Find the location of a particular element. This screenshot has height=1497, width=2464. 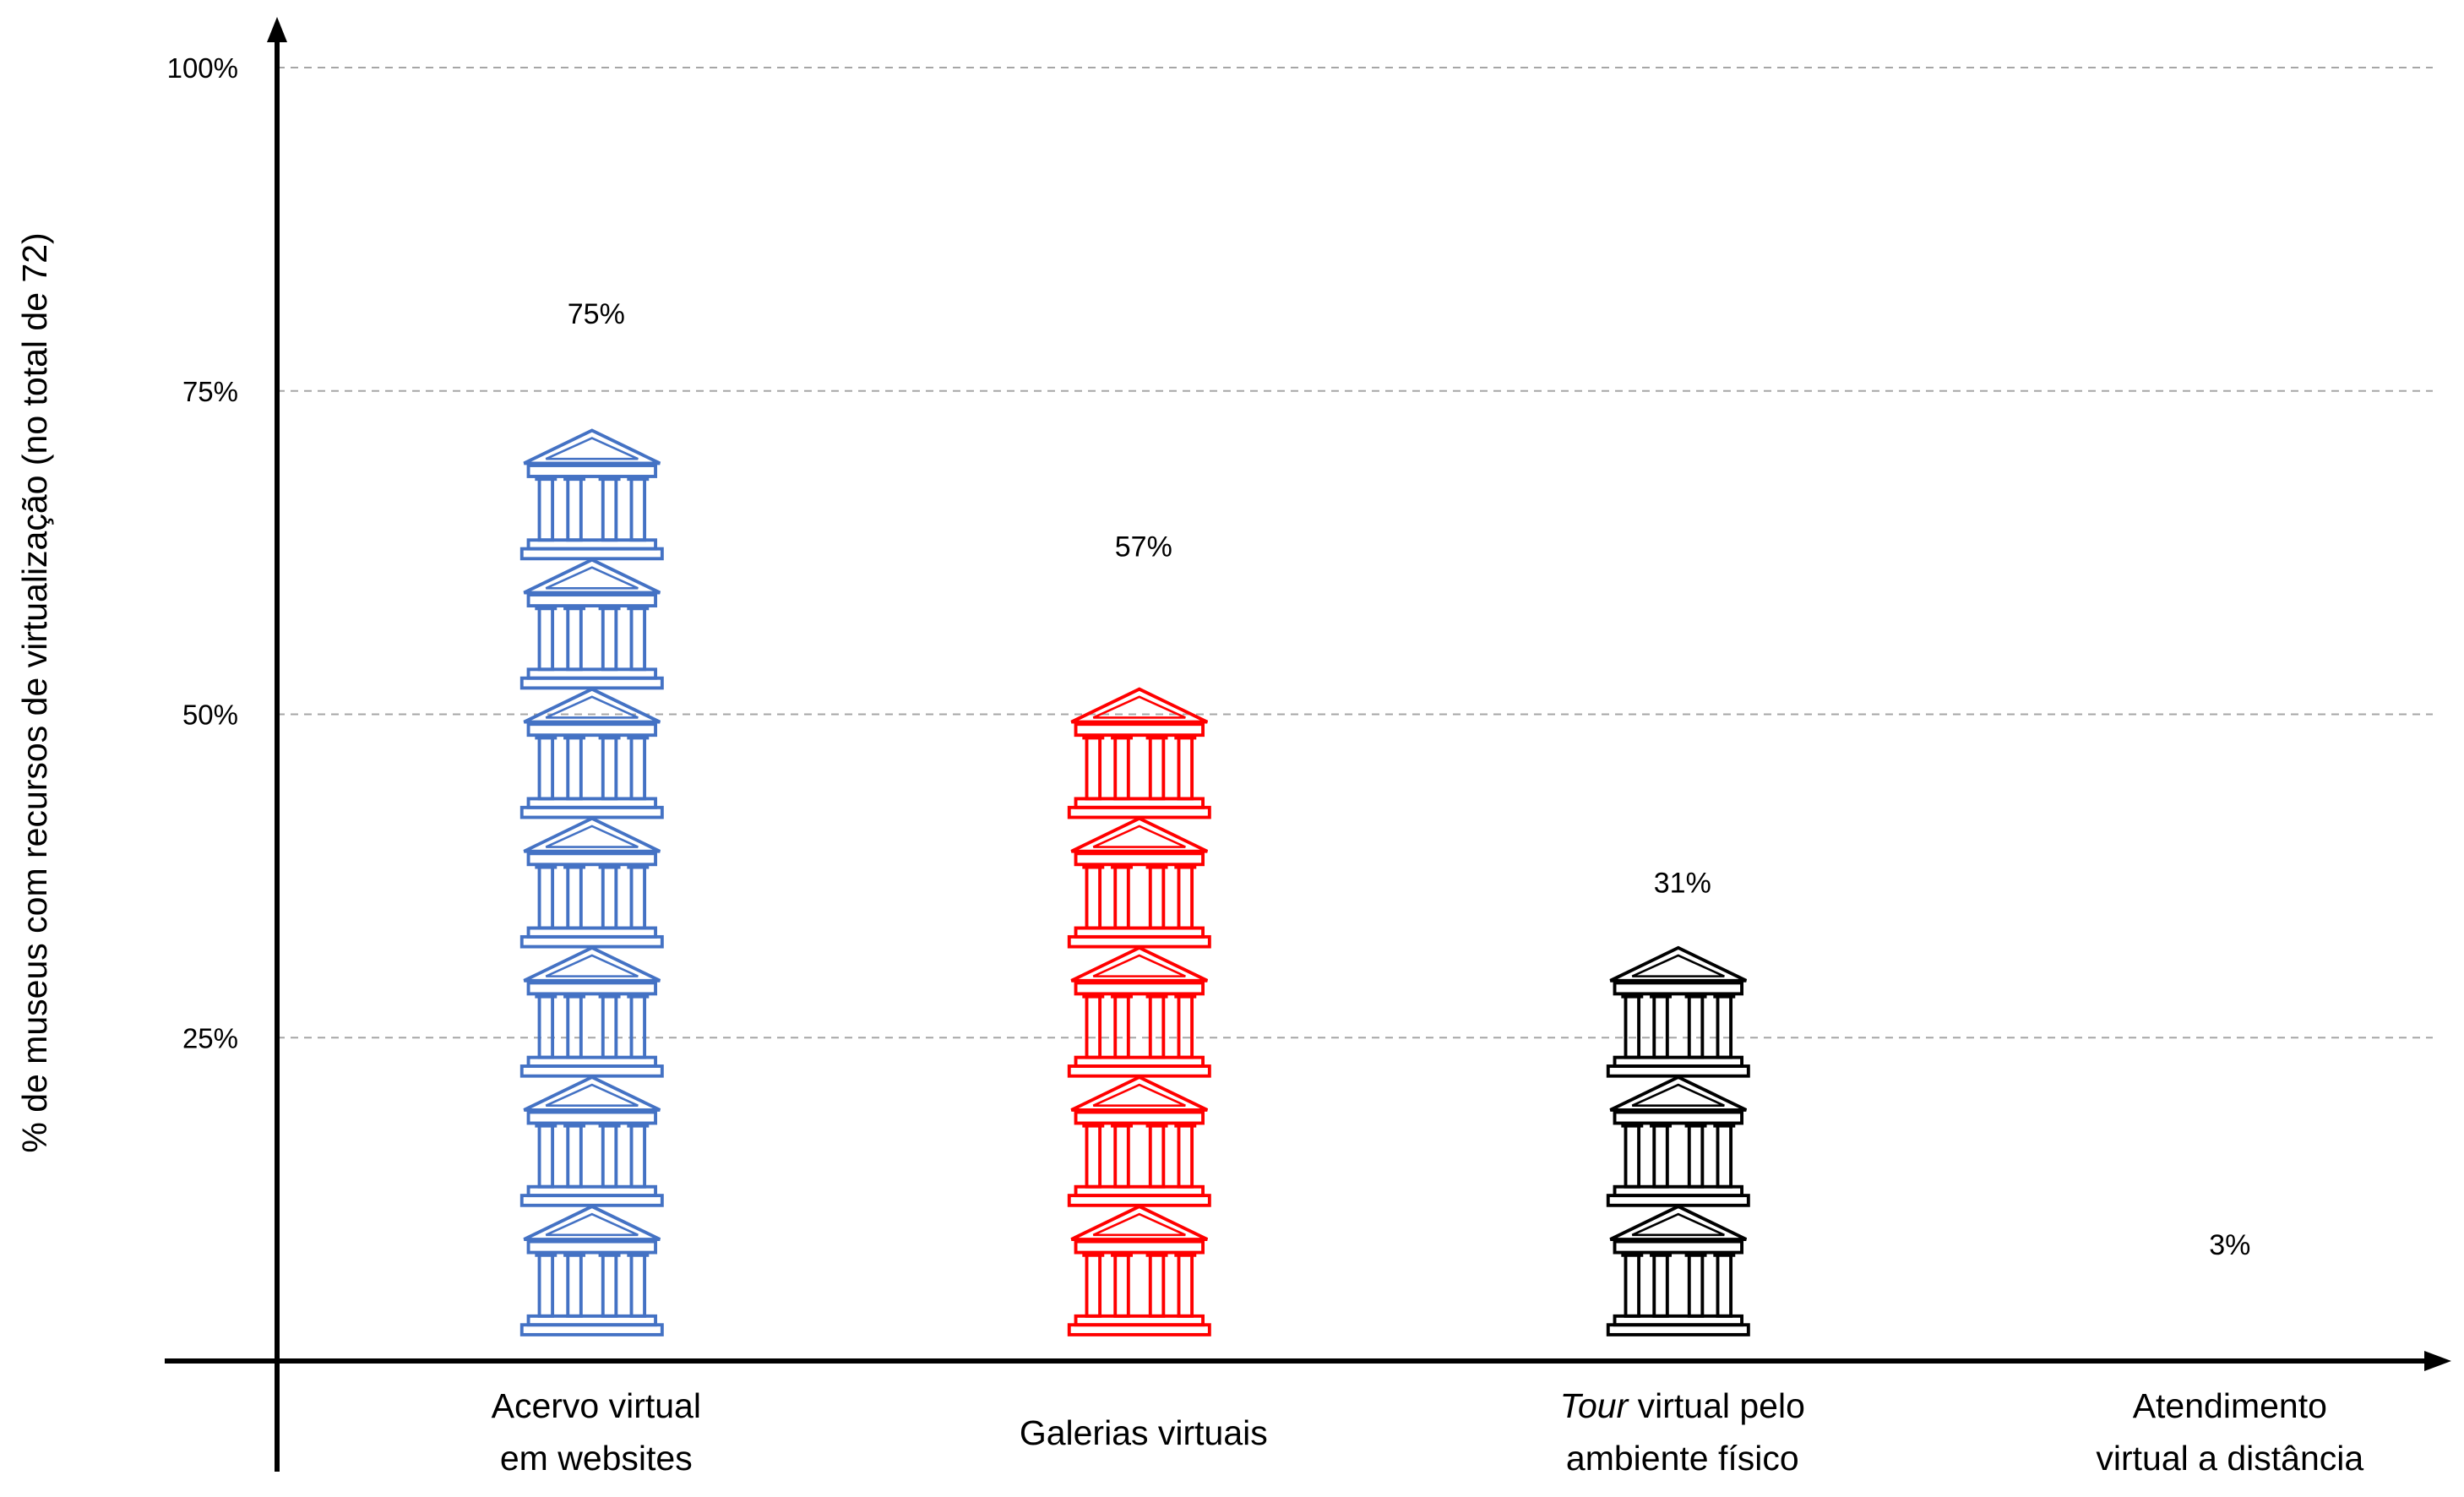

category-label: Atendimento is located at coordinates (2230, 1405).